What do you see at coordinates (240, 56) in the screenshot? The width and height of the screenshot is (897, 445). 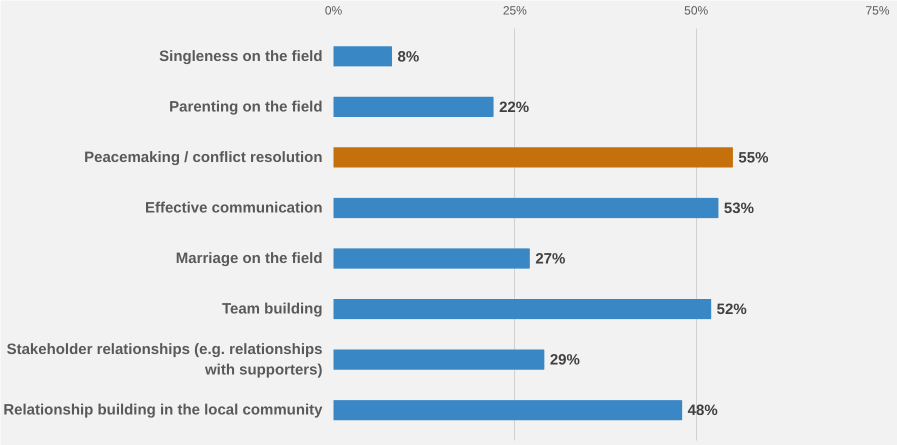 I see `y-tick-label: Singleness on the field` at bounding box center [240, 56].